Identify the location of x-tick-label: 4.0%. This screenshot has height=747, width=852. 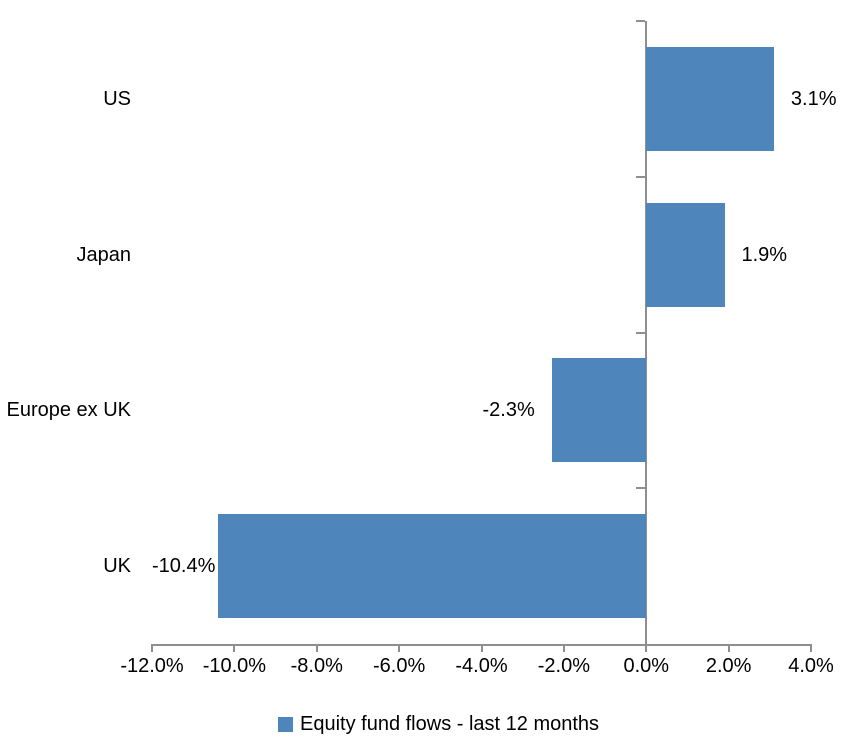
(811, 666).